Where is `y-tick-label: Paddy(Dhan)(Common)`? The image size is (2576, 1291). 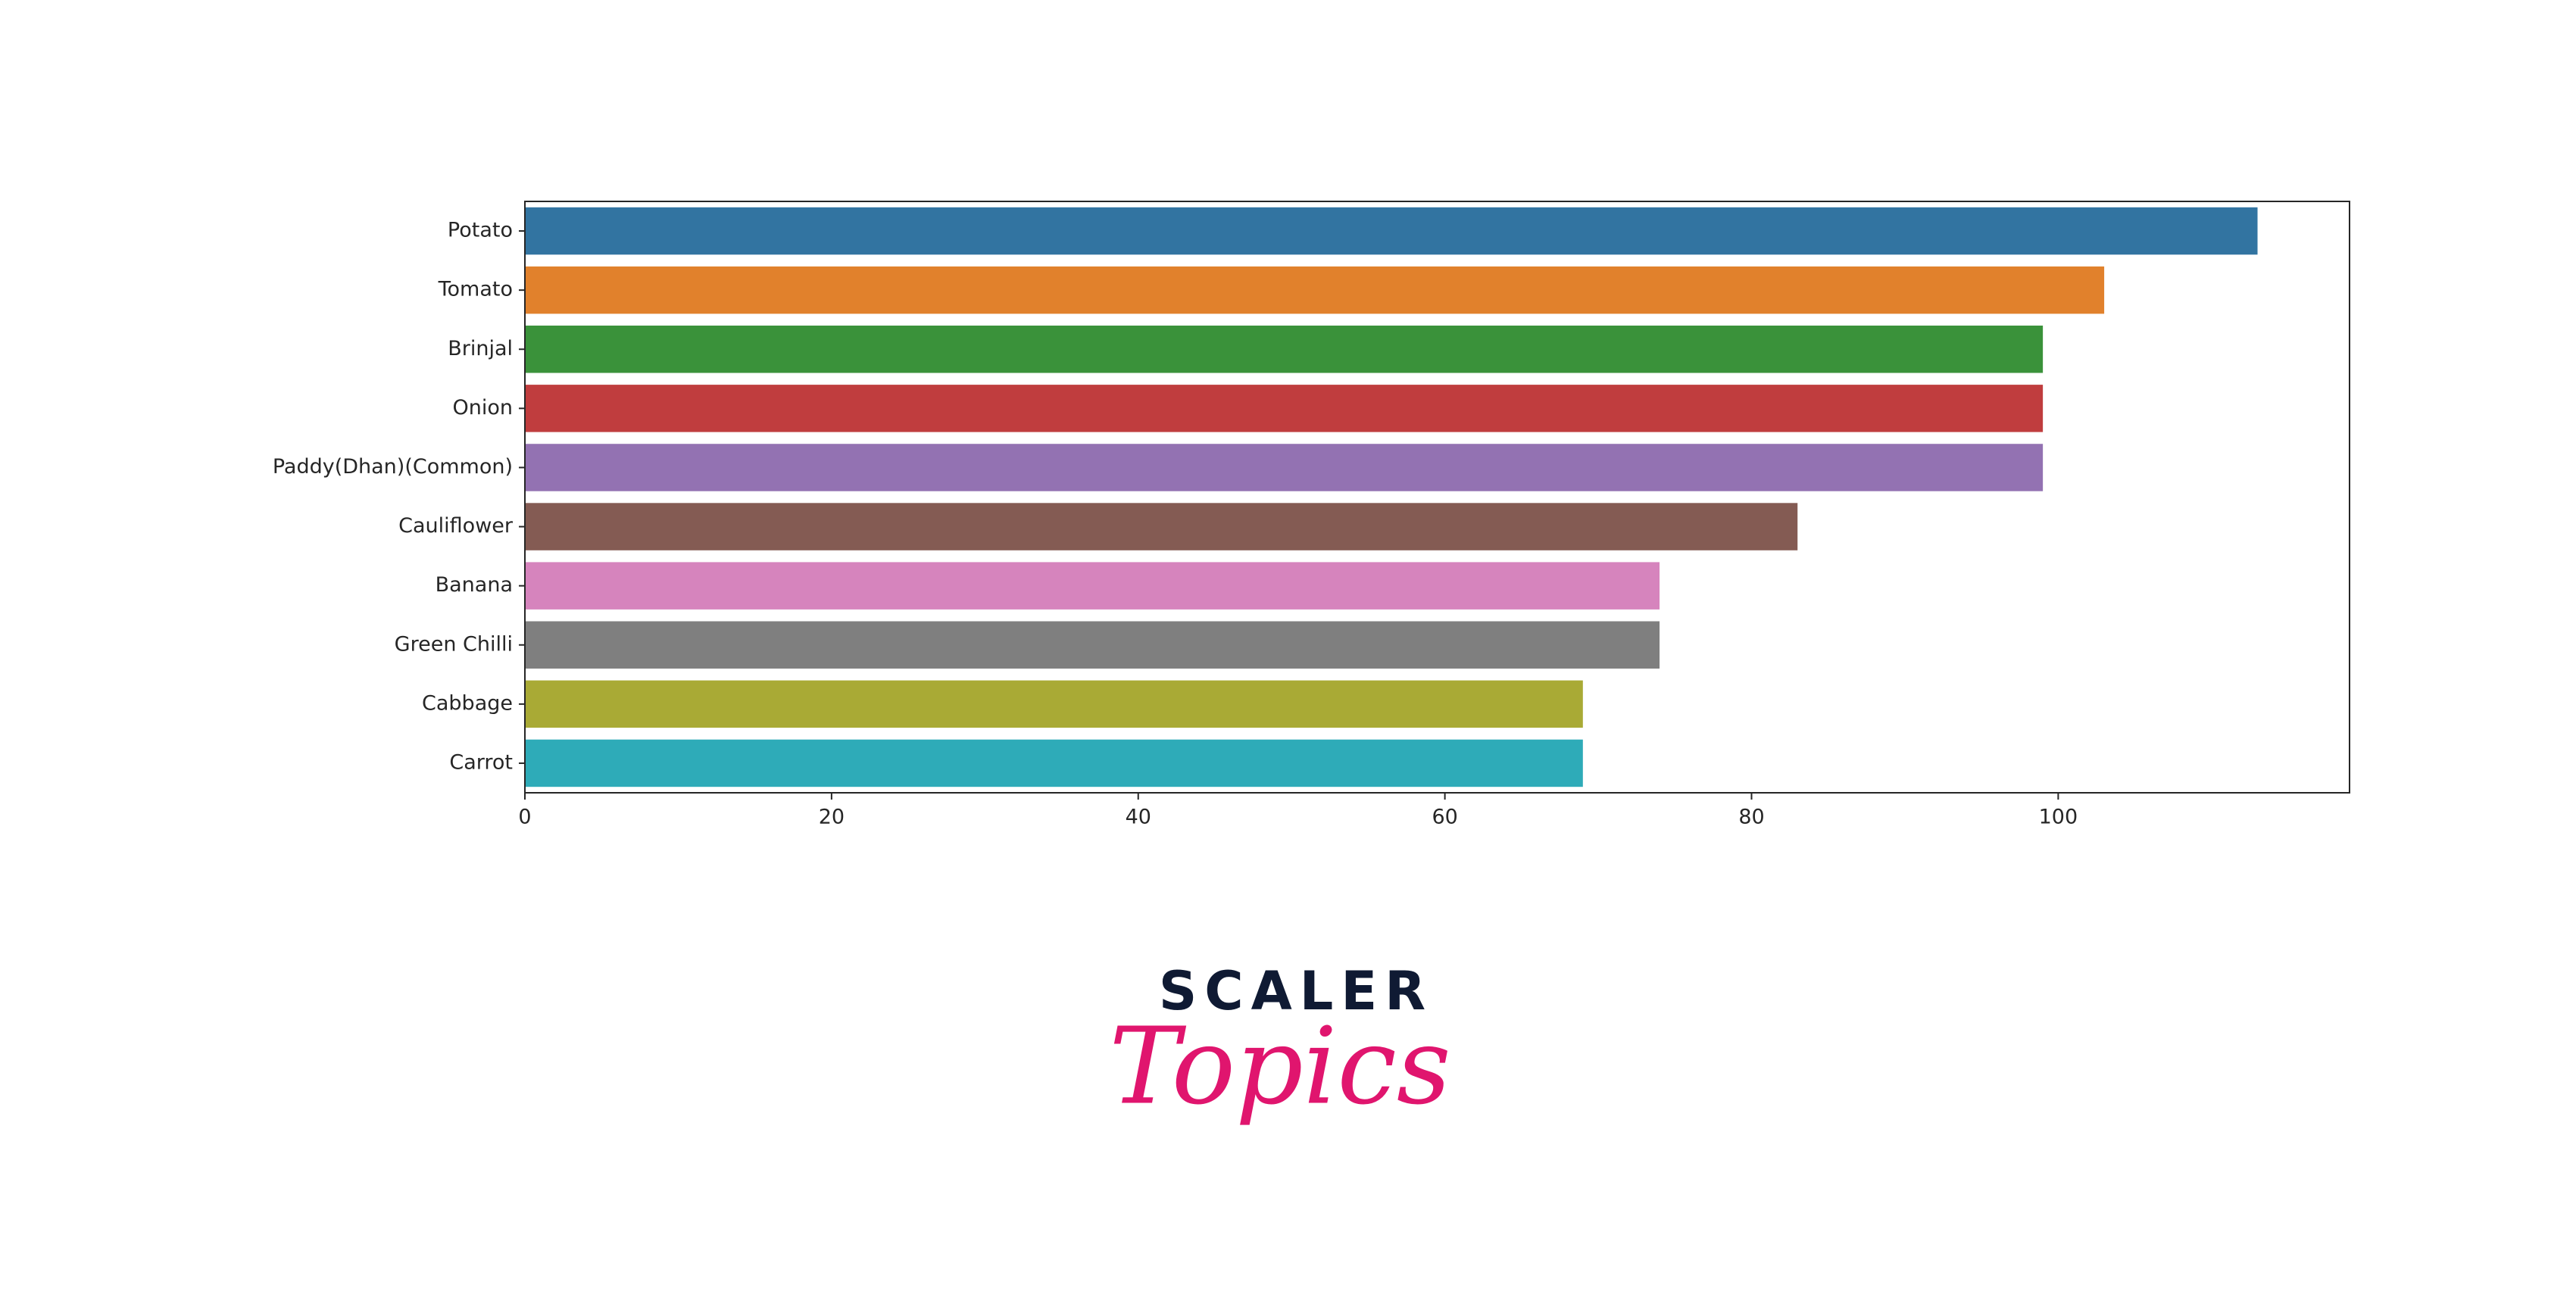
y-tick-label: Paddy(Dhan)(Common) is located at coordinates (393, 467).